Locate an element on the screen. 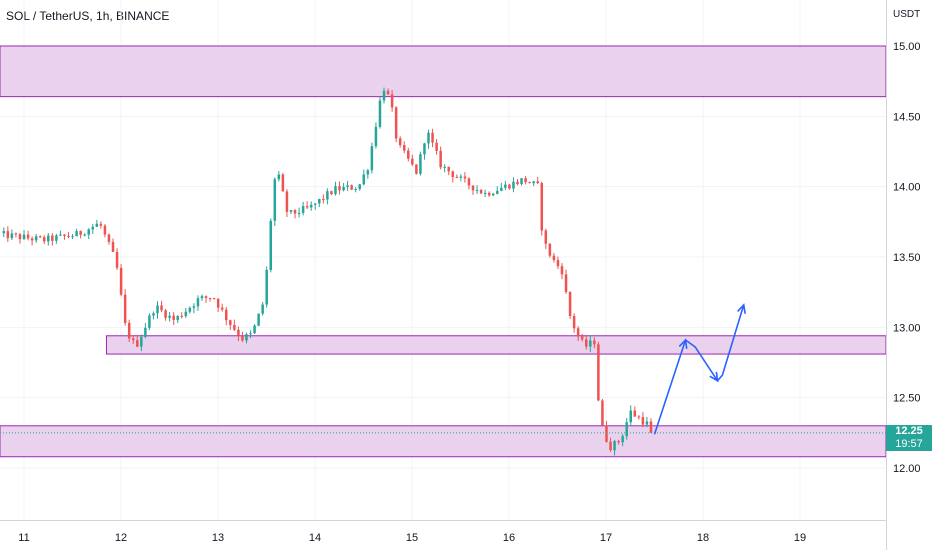 The width and height of the screenshot is (932, 550). y-tick-label: 12.50 is located at coordinates (907, 399).